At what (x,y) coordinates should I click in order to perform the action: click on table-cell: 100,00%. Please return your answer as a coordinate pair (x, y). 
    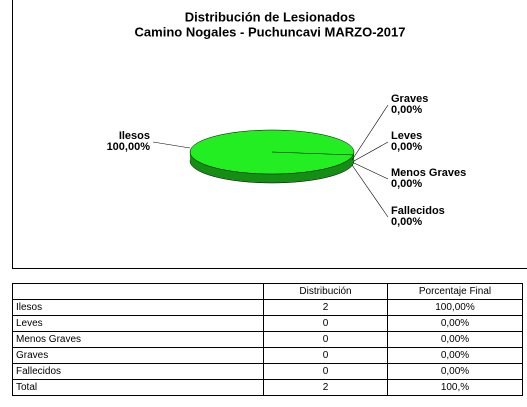
    Looking at the image, I should click on (455, 307).